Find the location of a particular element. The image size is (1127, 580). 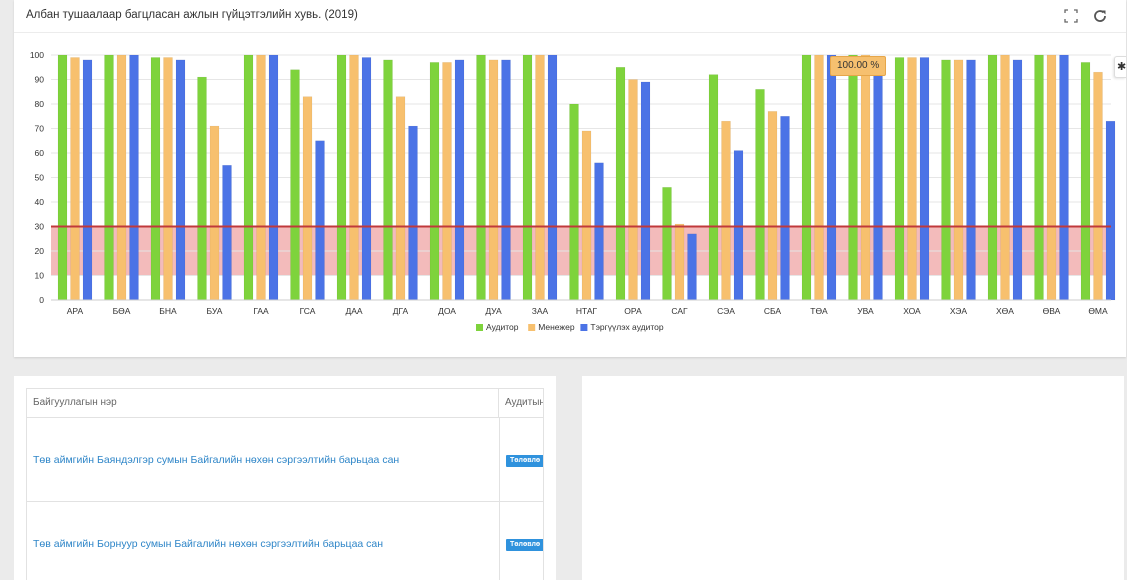

expand-icon is located at coordinates (1071, 16).